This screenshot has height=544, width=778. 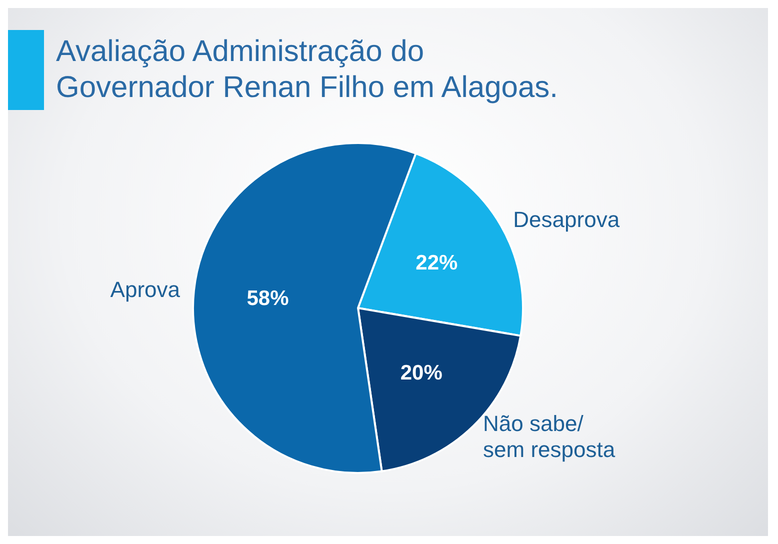 I want to click on chart-title: Avaliação Administração do Governador Renan Filho em Alagoas., so click(x=307, y=70).